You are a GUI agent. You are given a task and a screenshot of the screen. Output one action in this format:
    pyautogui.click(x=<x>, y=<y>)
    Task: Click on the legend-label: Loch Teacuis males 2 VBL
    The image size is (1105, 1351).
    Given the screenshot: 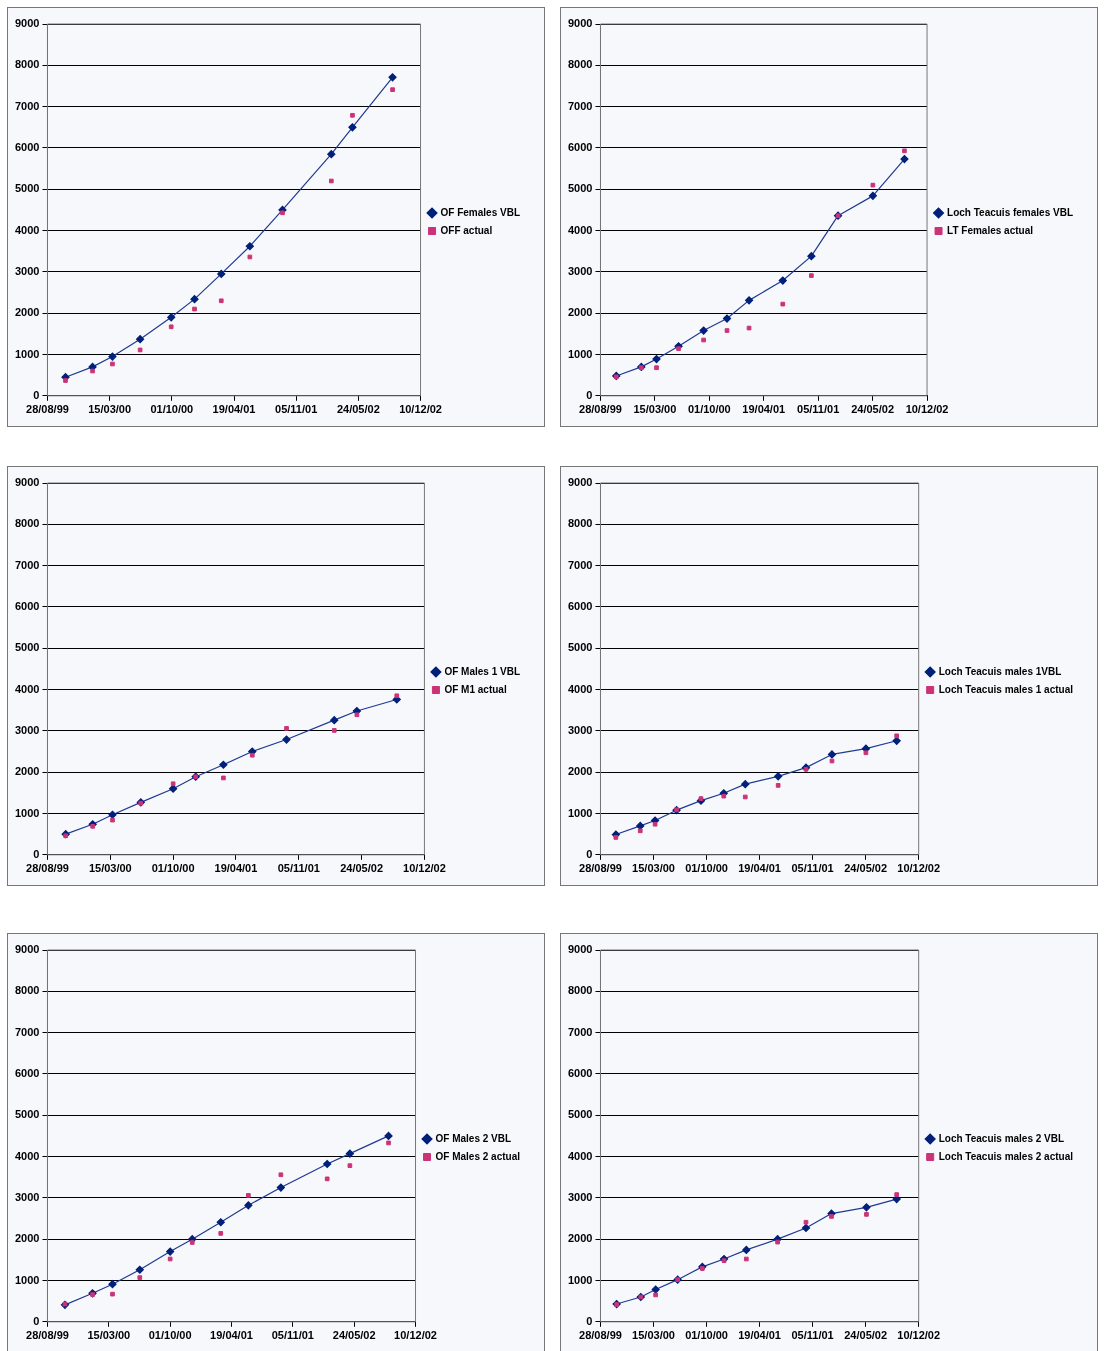 What is the action you would take?
    pyautogui.click(x=1001, y=1138)
    